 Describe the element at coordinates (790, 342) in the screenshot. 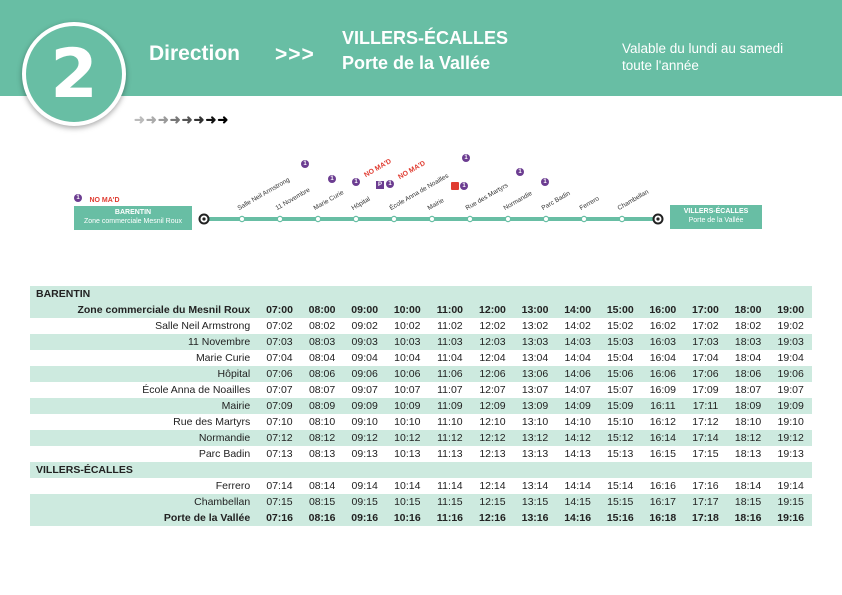

I see `time-cell: 19:03` at that location.